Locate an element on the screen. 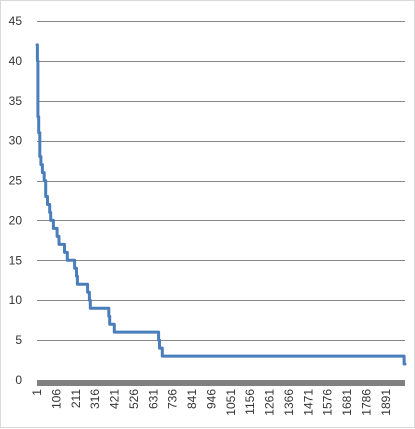 The image size is (415, 429). x-tick-label: 1576 is located at coordinates (328, 402).